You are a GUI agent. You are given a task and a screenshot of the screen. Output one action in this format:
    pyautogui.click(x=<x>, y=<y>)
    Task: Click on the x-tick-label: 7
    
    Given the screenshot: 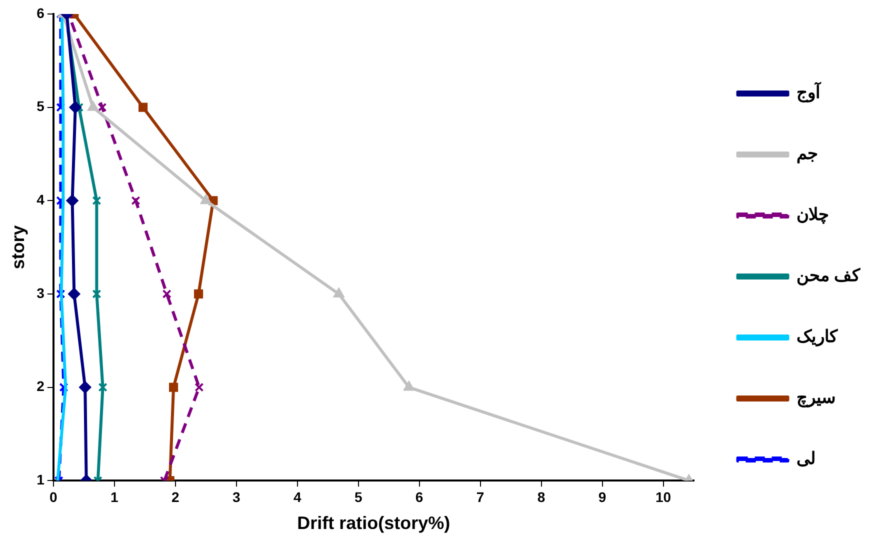 What is the action you would take?
    pyautogui.click(x=480, y=496)
    